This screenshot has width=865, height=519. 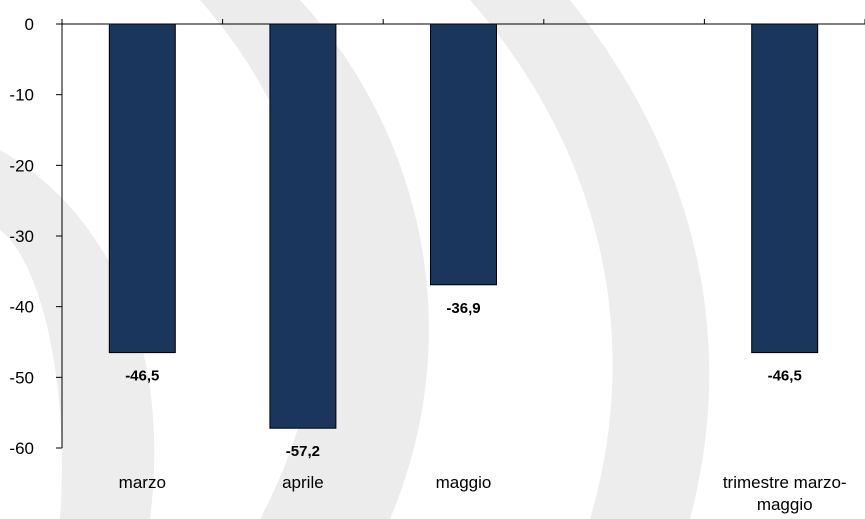 I want to click on y-tick-label: 0, so click(x=29, y=24).